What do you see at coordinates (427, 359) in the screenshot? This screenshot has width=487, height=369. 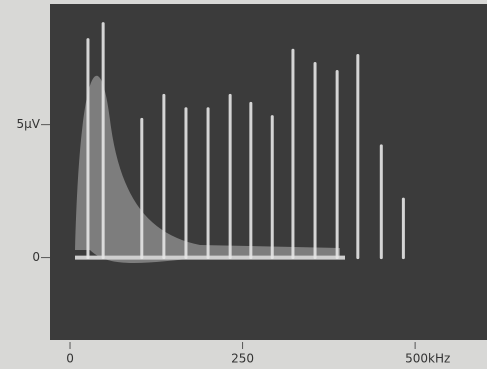 I see `x-tick-label: 500kHz` at bounding box center [427, 359].